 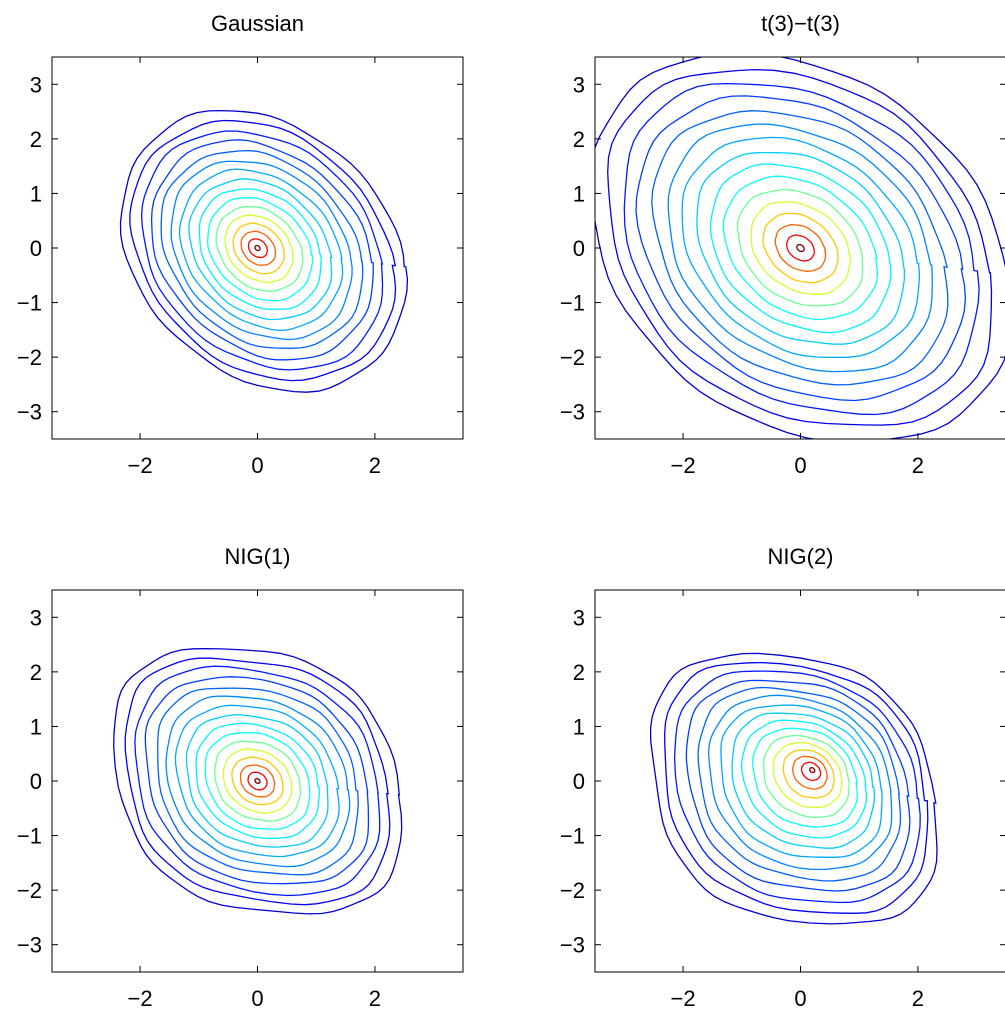 What do you see at coordinates (800, 23) in the screenshot?
I see `panel-title: t(3)−t(3)` at bounding box center [800, 23].